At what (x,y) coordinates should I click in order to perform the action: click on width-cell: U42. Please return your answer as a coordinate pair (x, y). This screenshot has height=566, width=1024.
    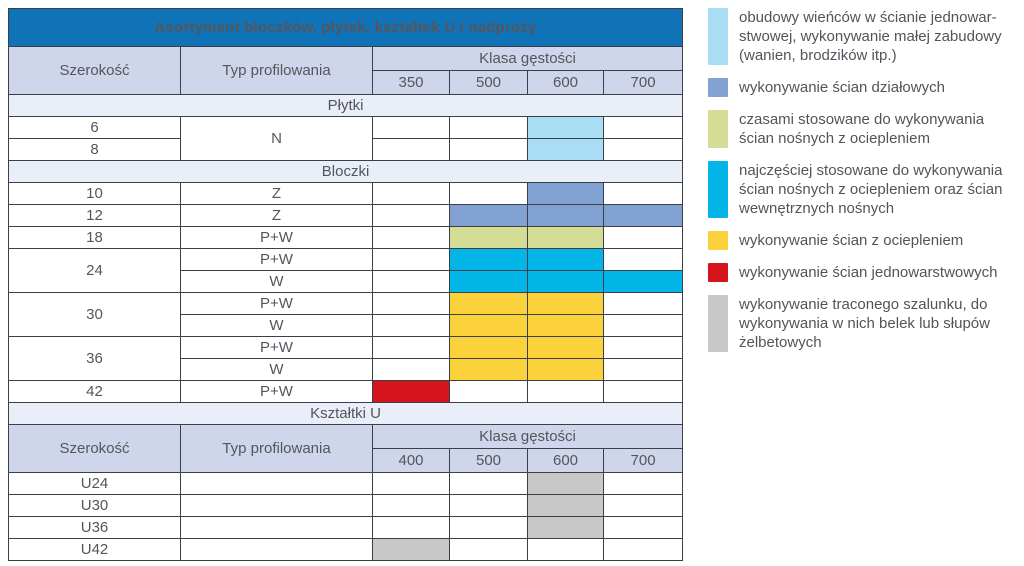
    Looking at the image, I should click on (94, 549).